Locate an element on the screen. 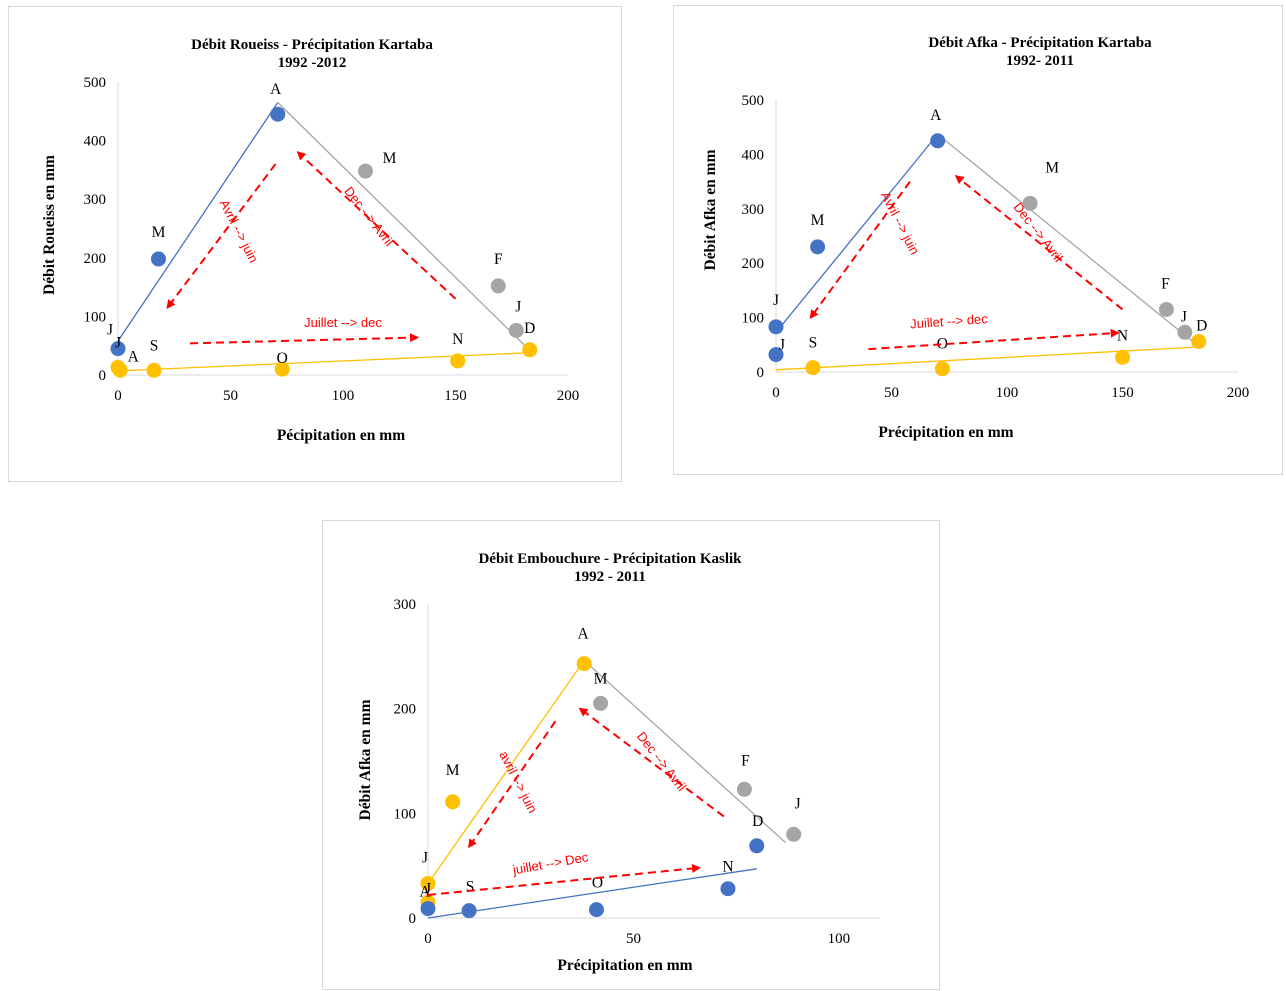 The width and height of the screenshot is (1286, 991). y-tick-label: 500 is located at coordinates (753, 101).